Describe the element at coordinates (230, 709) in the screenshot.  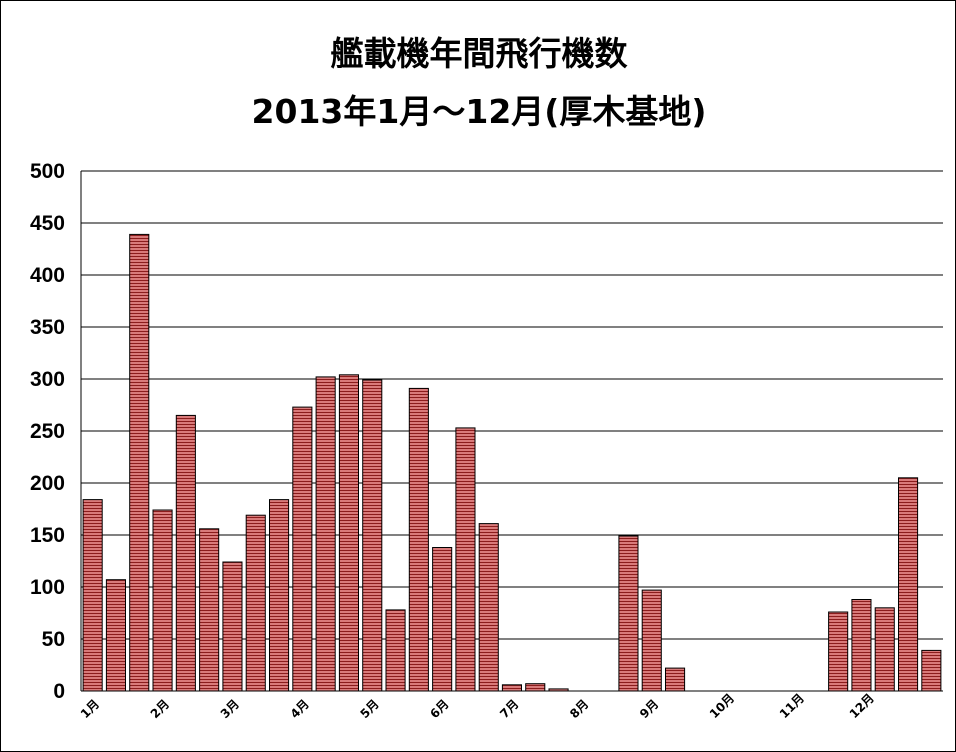
I see `x-tick-label: 3月` at that location.